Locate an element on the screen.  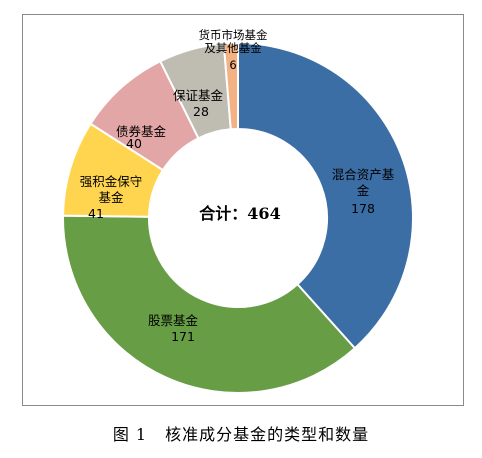
slice-label-5: 货币市场基金及其他基金 is located at coordinates (233, 41).